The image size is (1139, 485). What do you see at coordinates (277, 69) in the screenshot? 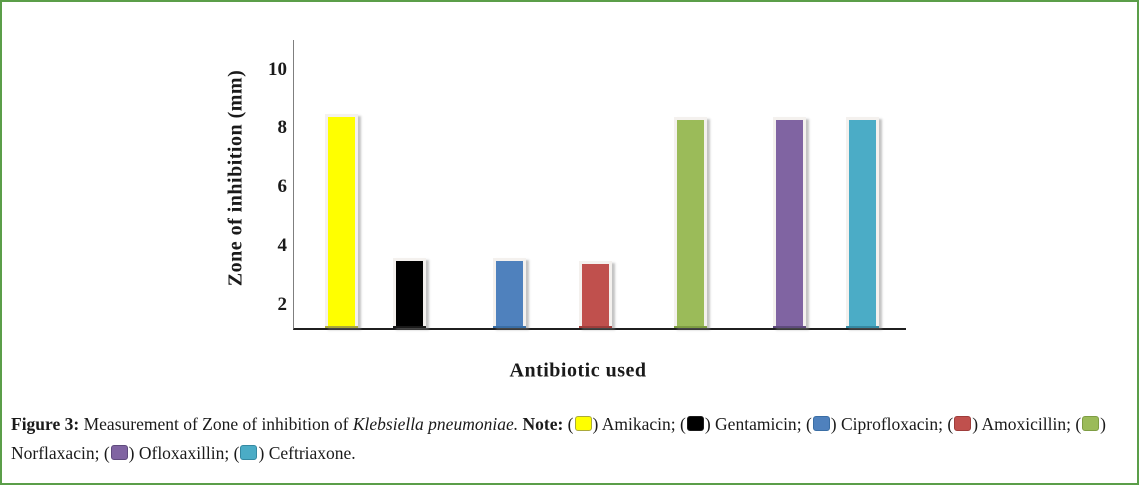
I see `y-tick-label-10: 10` at bounding box center [277, 69].